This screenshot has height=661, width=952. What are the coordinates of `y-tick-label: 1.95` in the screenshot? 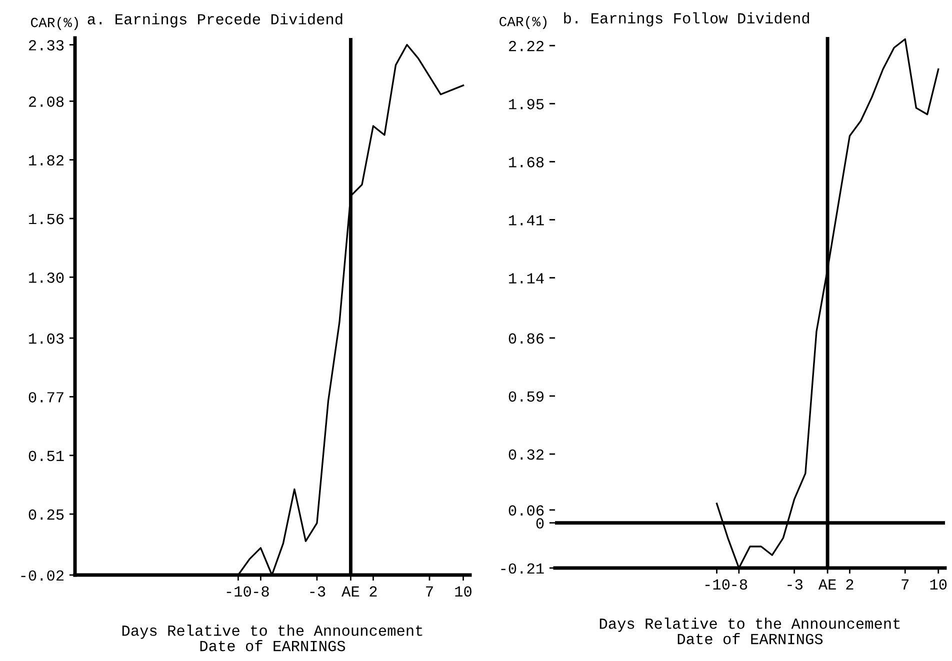 It's located at (526, 104).